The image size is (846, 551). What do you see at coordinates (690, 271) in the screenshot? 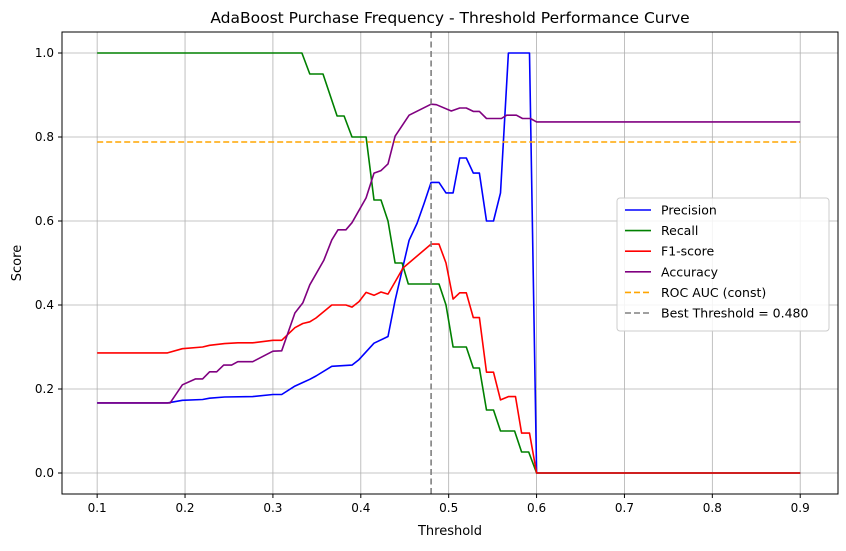
I see `legend-label: Accuracy` at bounding box center [690, 271].